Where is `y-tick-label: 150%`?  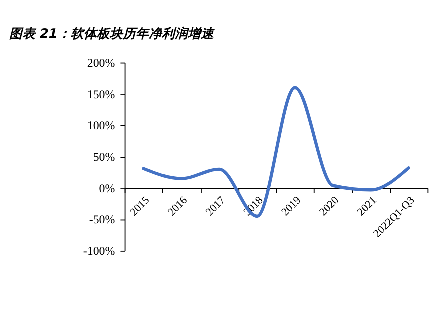
y-tick-label: 150% is located at coordinates (101, 94).